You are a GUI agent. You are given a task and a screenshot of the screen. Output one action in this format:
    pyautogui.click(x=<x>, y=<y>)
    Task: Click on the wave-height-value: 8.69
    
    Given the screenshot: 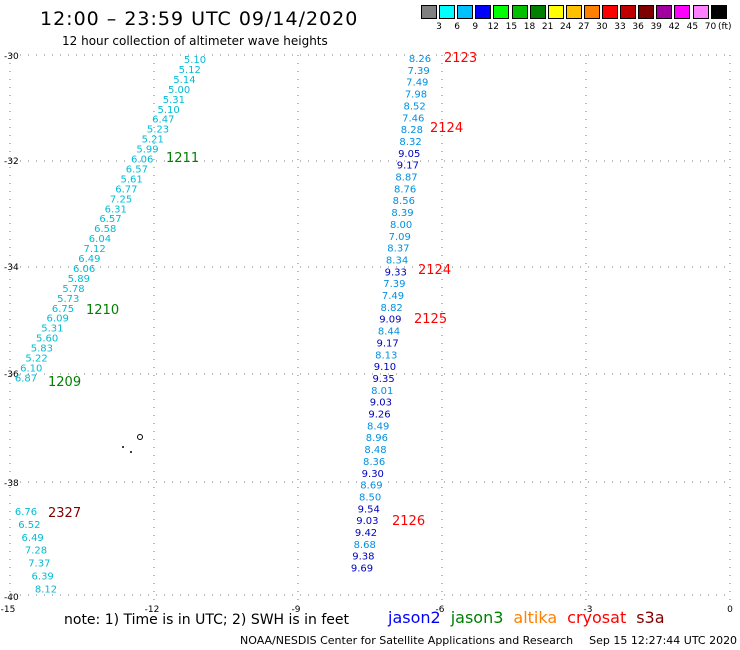 What is the action you would take?
    pyautogui.click(x=371, y=486)
    